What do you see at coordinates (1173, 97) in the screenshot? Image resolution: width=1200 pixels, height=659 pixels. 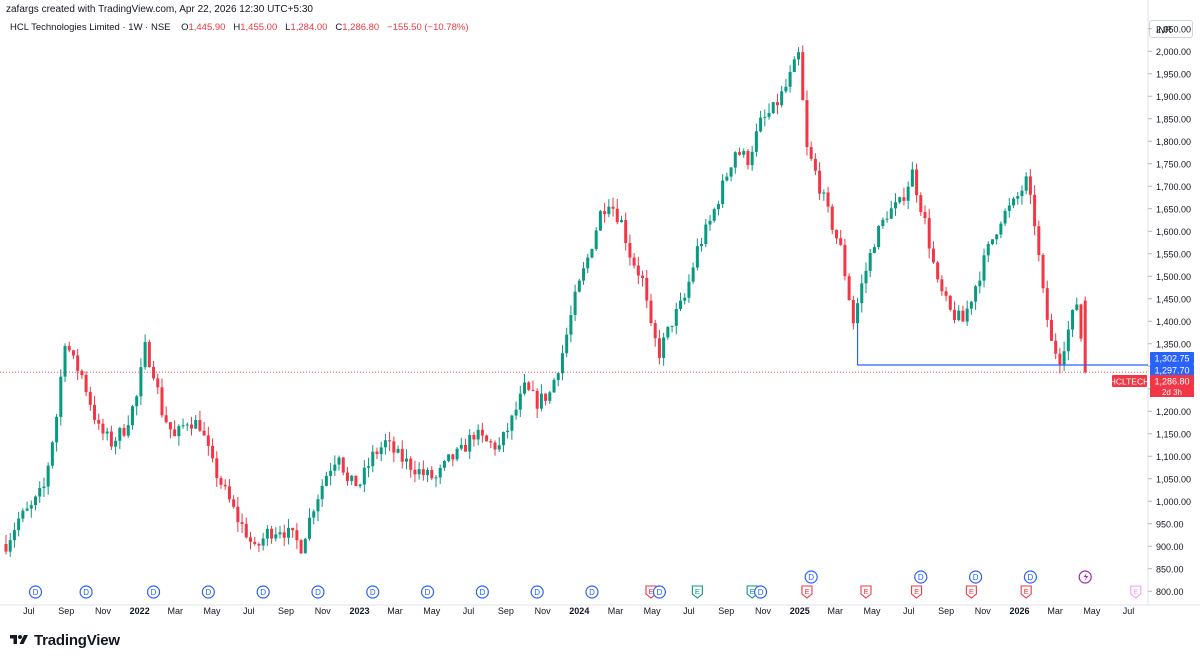 I see `y-tick-label: 1,900.00` at bounding box center [1173, 97].